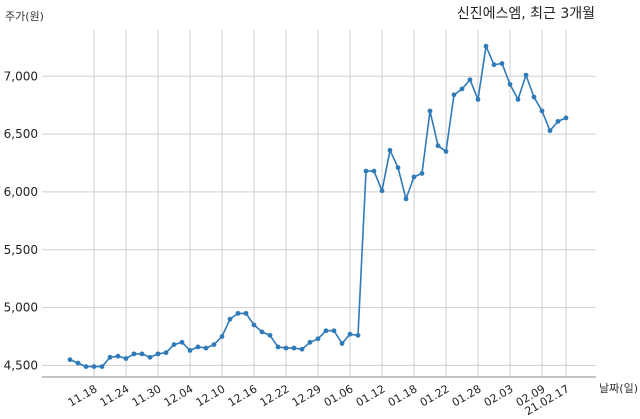 This screenshot has height=419, width=640. I want to click on x-tick-label: 01.06, so click(339, 395).